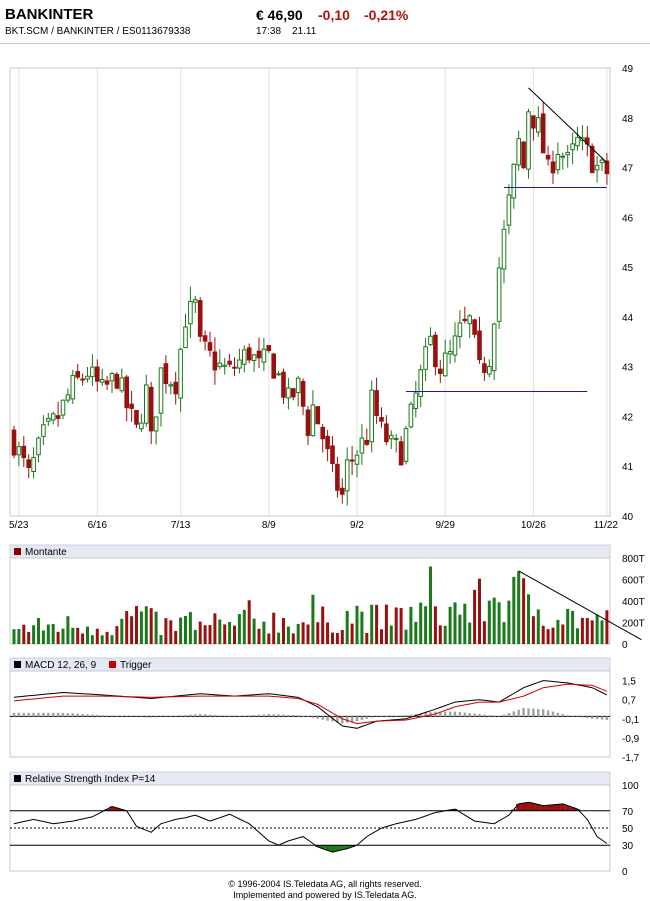 This screenshot has height=901, width=650. What do you see at coordinates (507, 240) in the screenshot?
I see `price-annotations` at bounding box center [507, 240].